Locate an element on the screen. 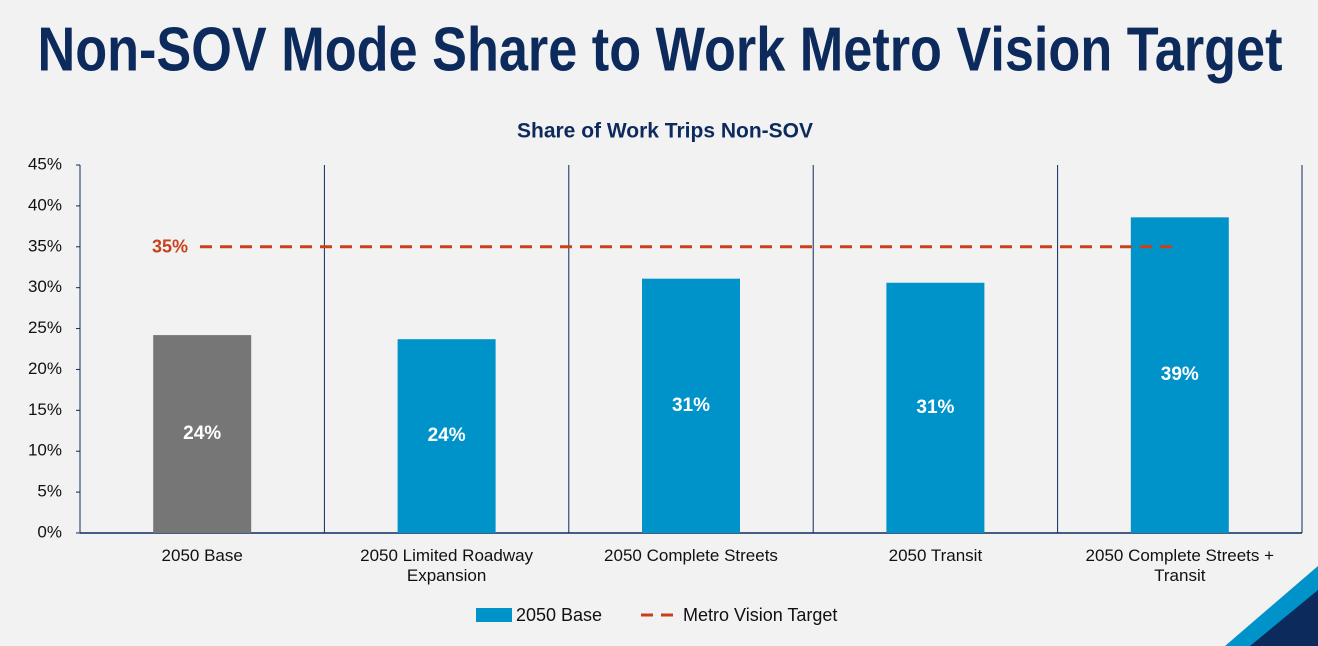 The height and width of the screenshot is (646, 1318). x-tick-label: 2050 Transit is located at coordinates (935, 555).